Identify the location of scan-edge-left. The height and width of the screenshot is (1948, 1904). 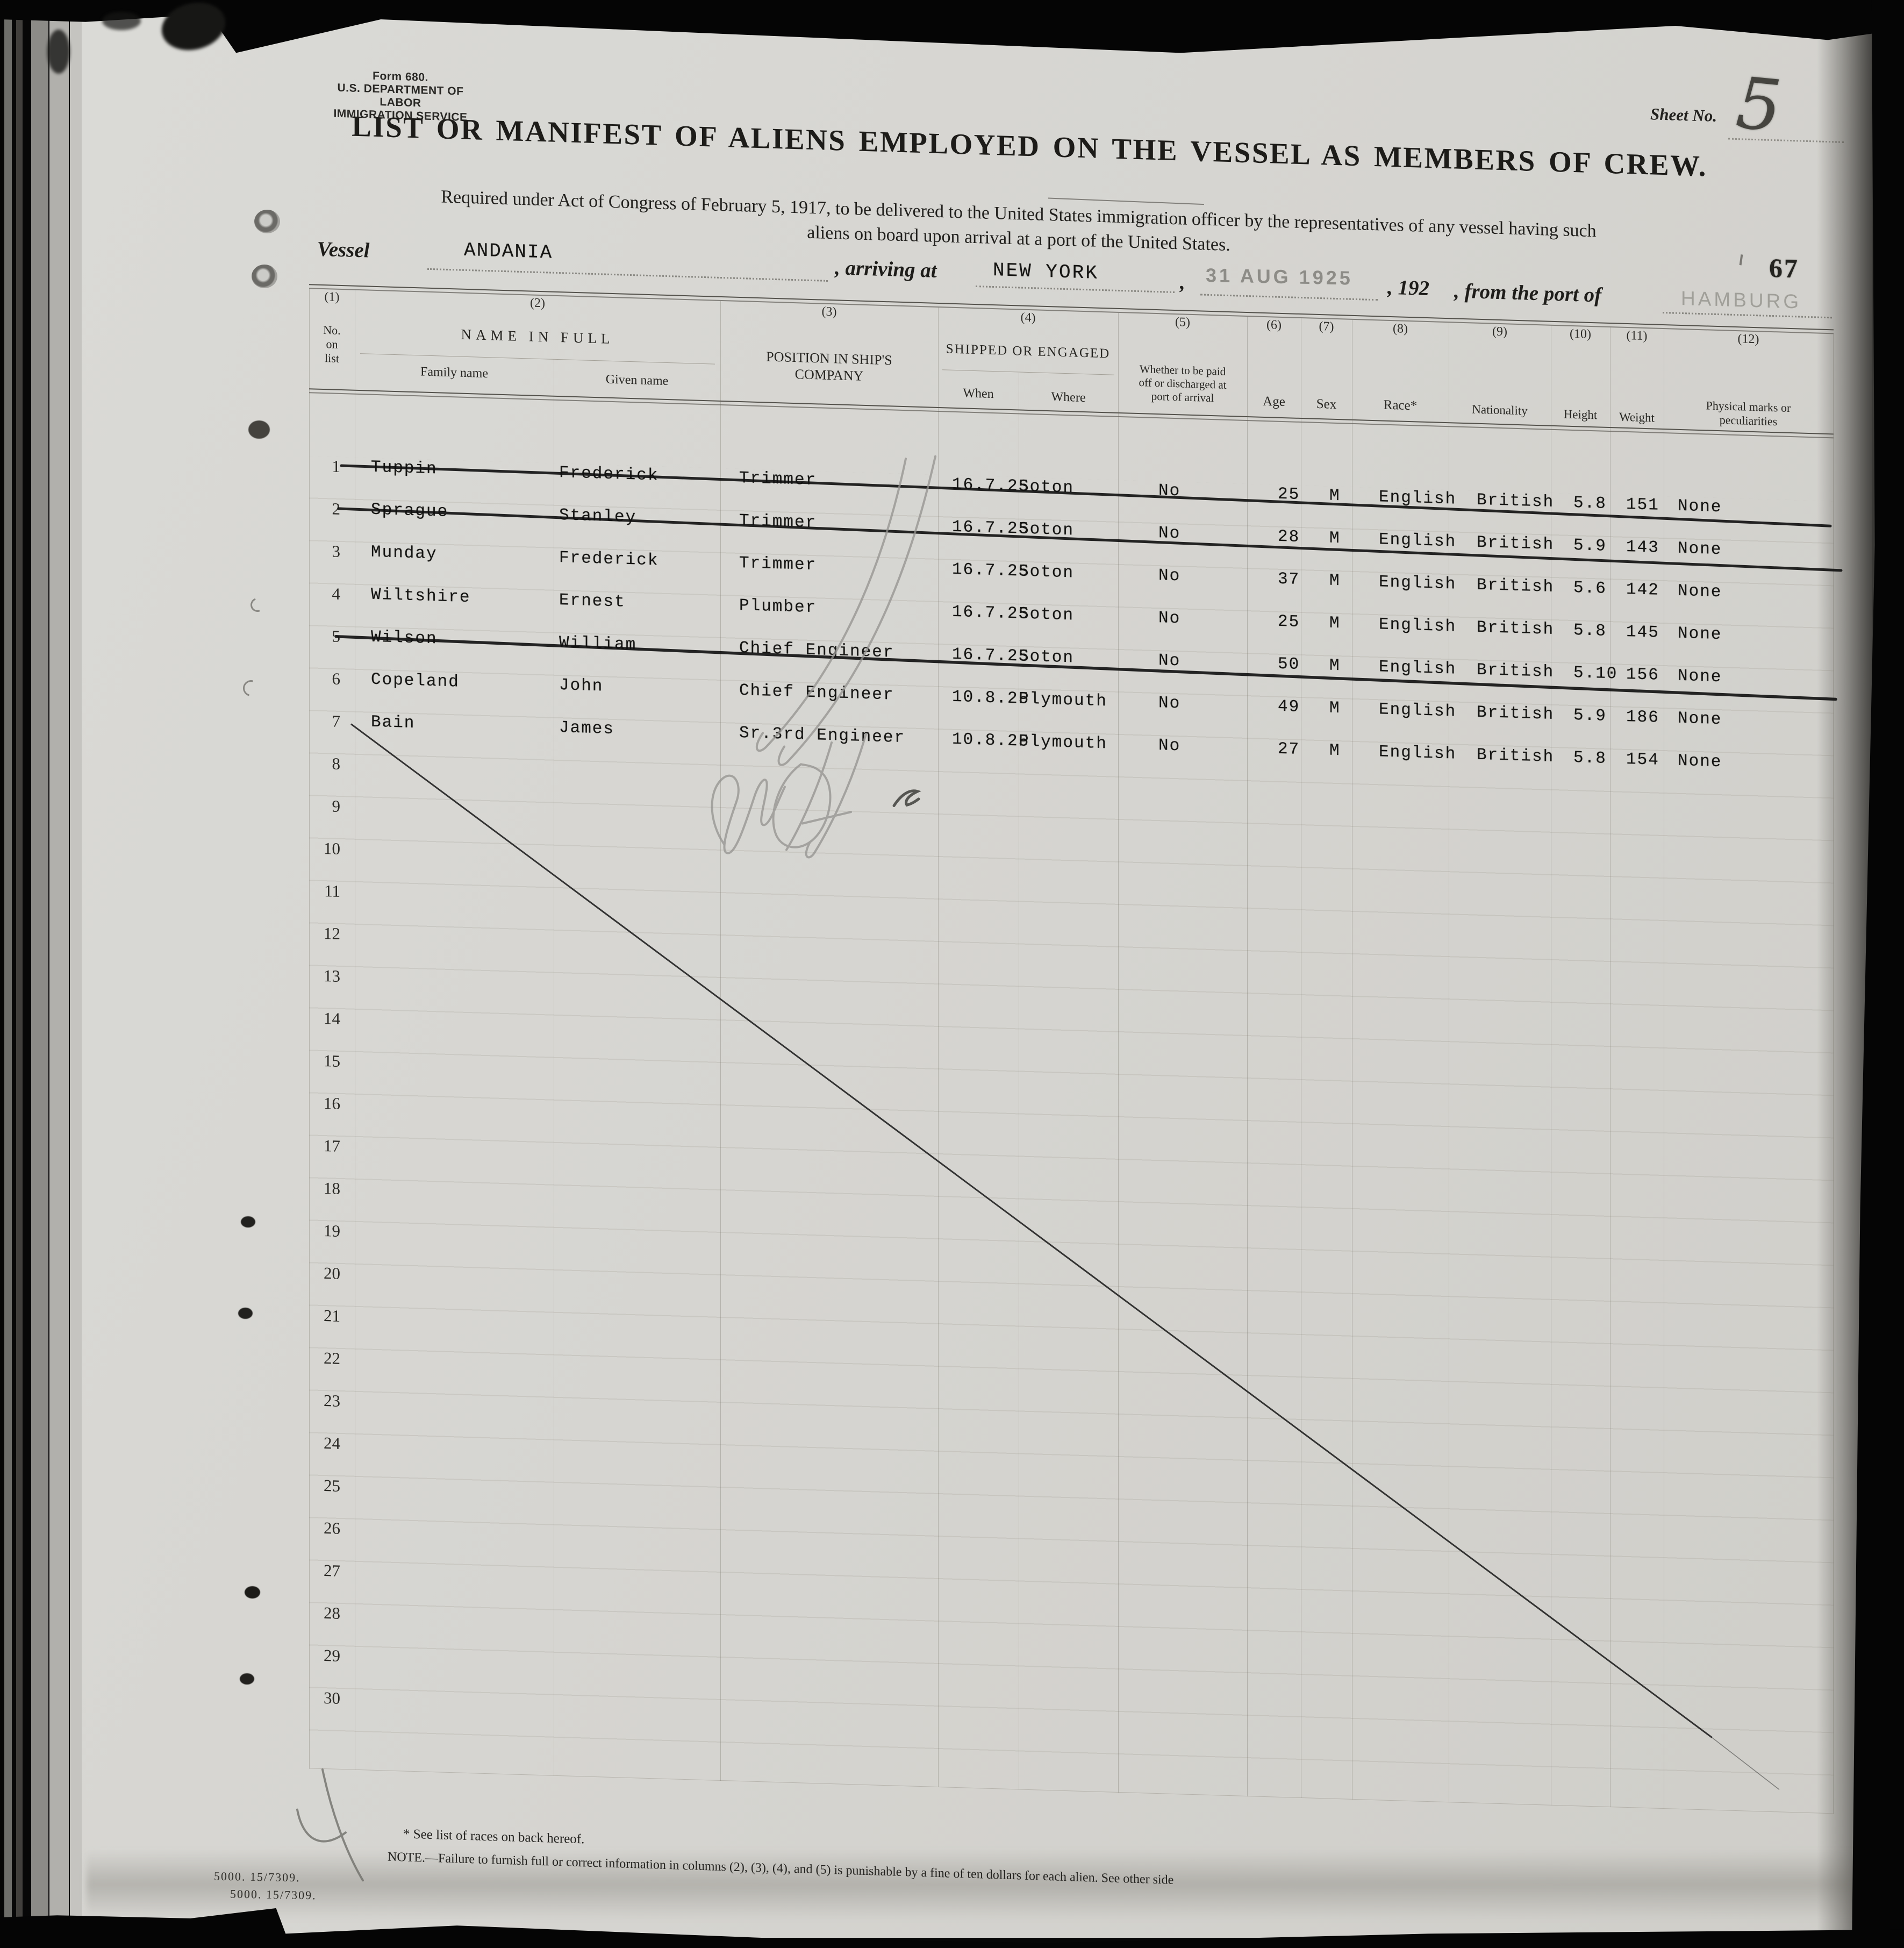
(2, 974).